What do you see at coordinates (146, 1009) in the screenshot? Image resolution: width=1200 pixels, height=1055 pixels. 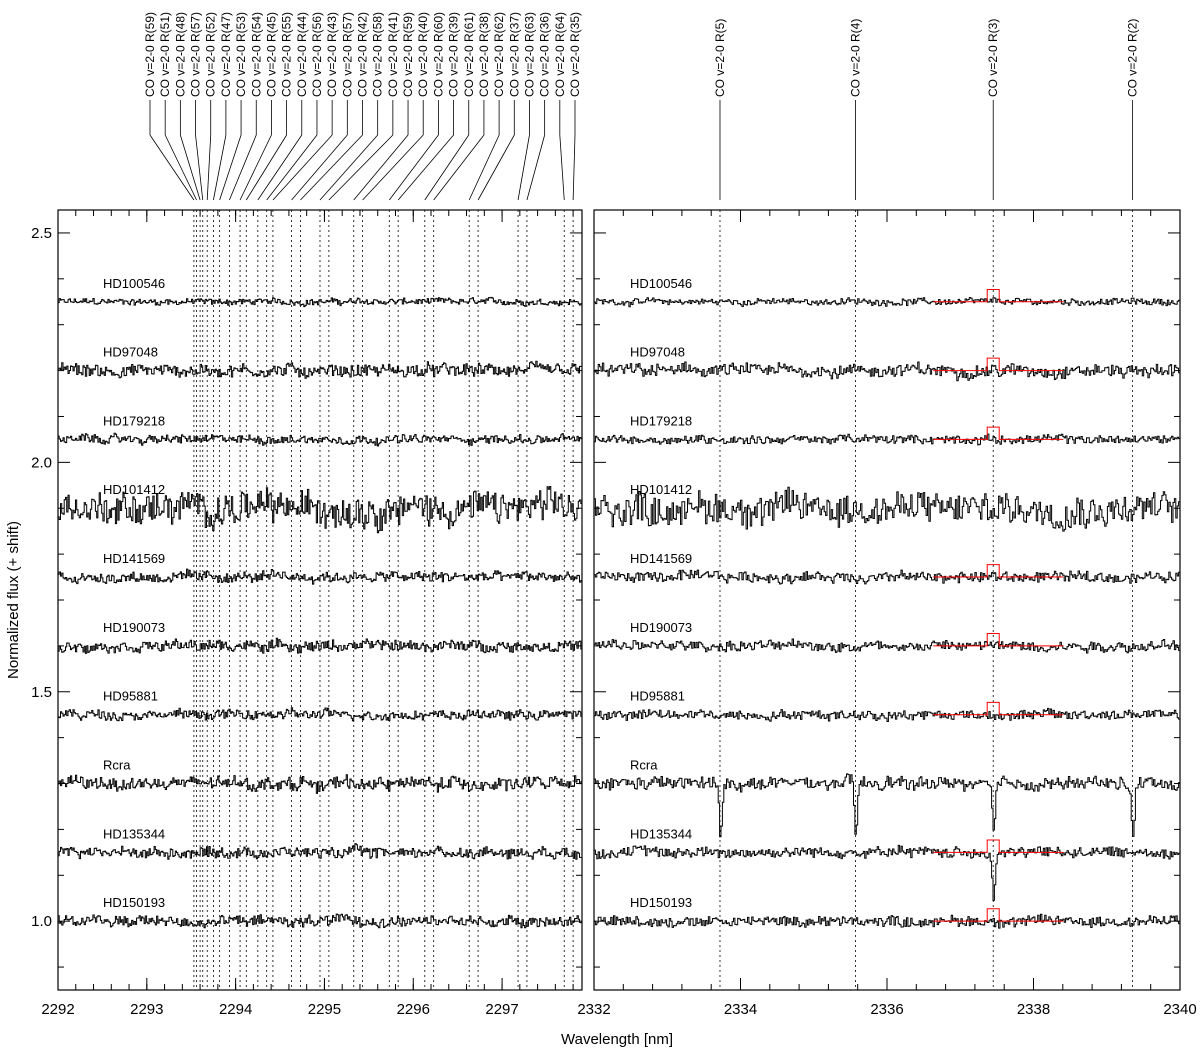 I see `x-tick-label: 2293` at bounding box center [146, 1009].